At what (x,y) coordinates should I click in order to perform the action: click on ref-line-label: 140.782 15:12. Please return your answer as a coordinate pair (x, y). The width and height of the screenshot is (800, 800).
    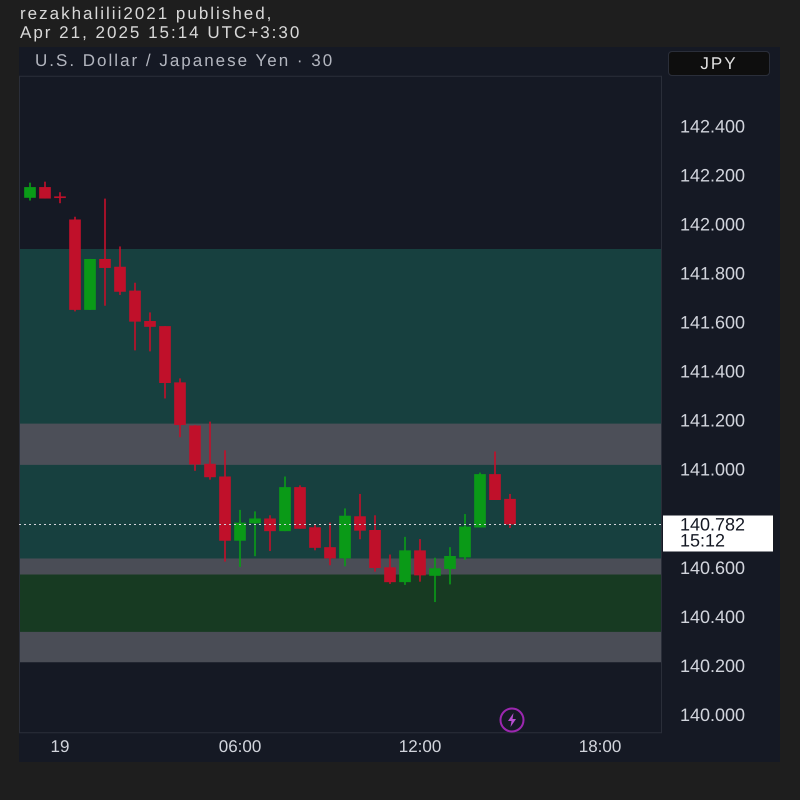
    Looking at the image, I should click on (713, 532).